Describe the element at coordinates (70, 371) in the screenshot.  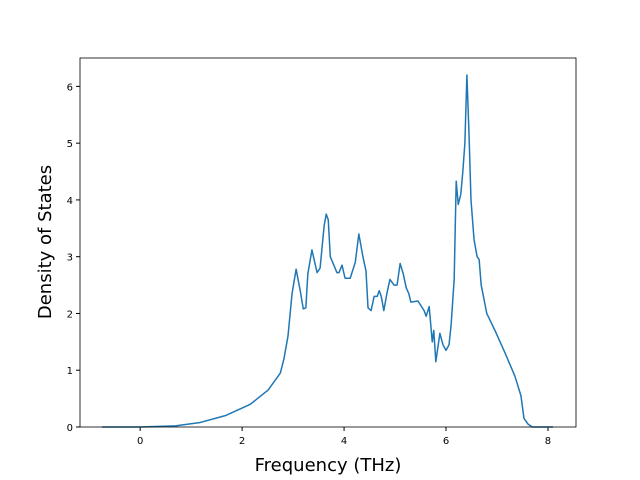
I see `y-tick-label: 1` at that location.